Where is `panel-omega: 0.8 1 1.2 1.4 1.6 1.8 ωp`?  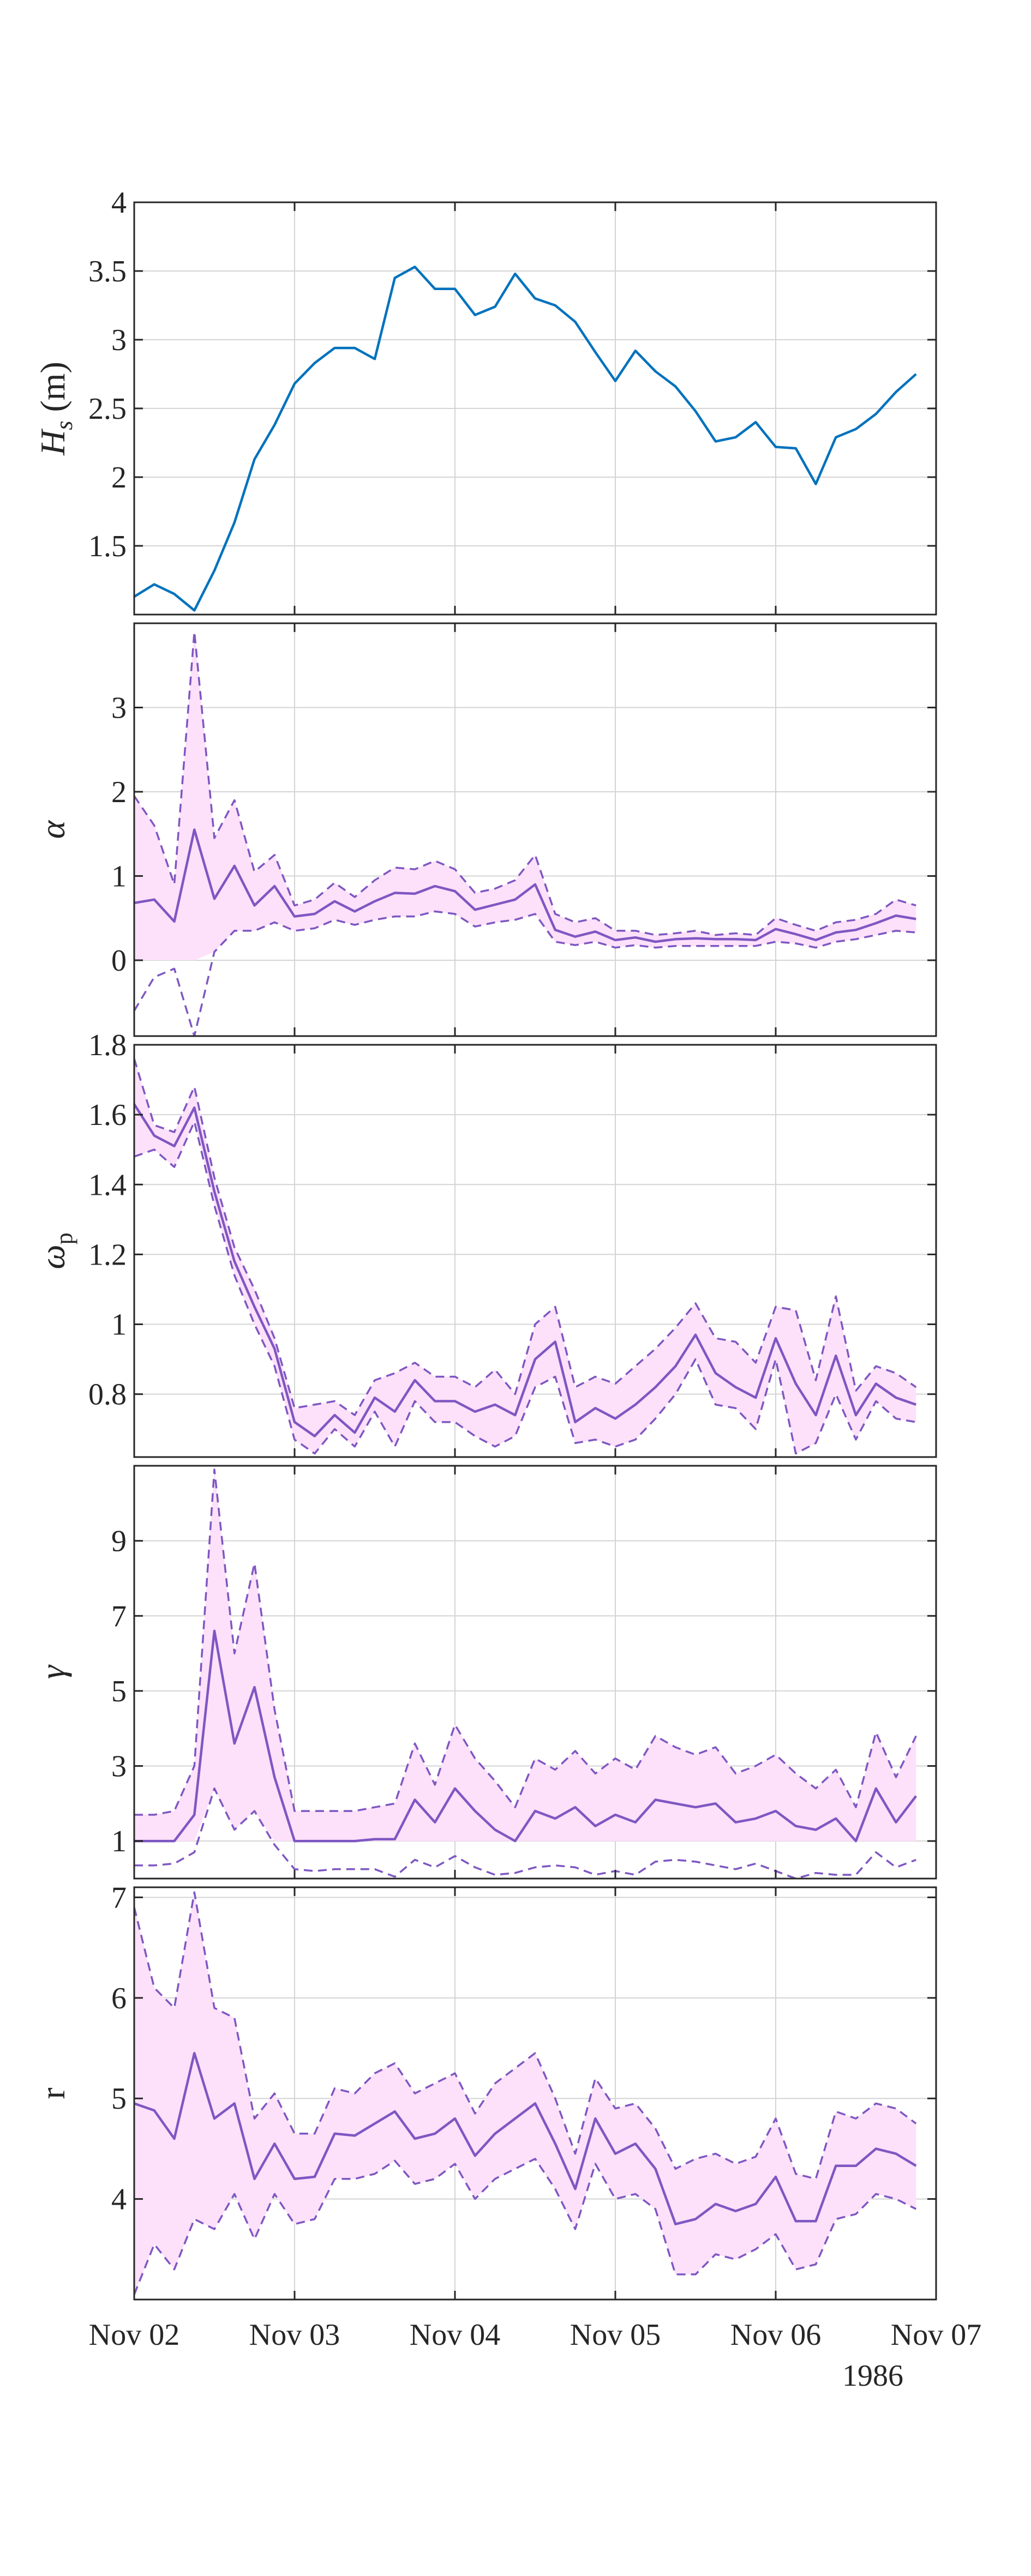
panel-omega: 0.8 1 1.2 1.4 1.6 1.8 ωp is located at coordinates (485, 1243).